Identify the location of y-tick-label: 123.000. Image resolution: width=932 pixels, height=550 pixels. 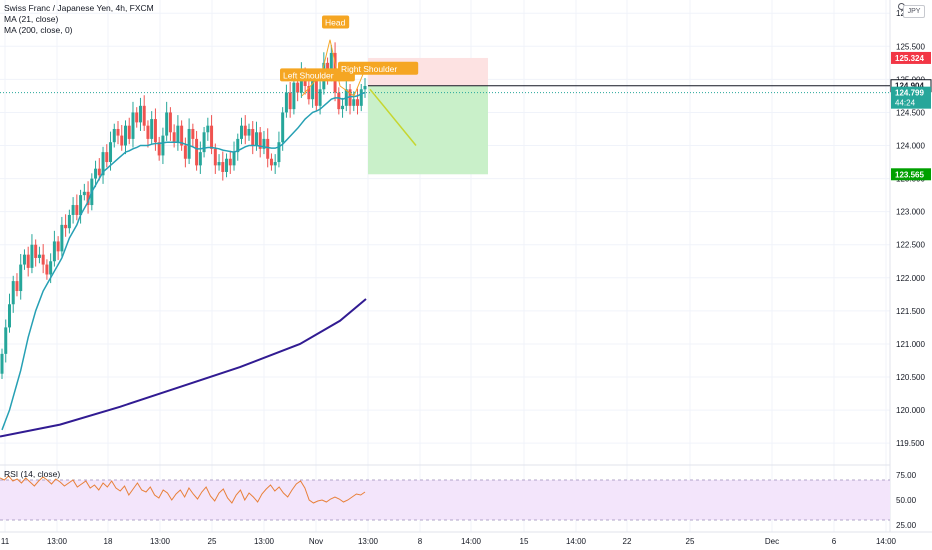
(910, 212).